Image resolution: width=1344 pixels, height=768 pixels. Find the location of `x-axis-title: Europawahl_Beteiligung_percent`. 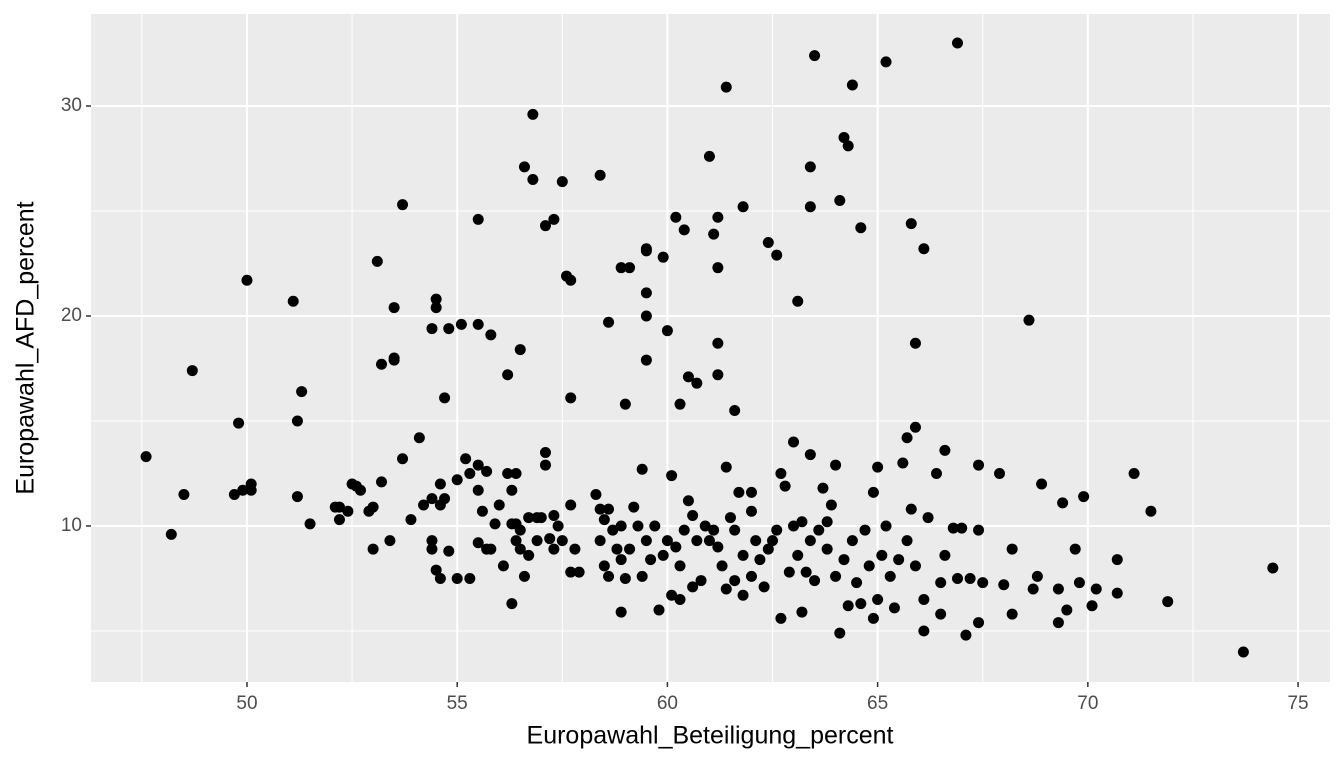

x-axis-title: Europawahl_Beteiligung_percent is located at coordinates (710, 736).